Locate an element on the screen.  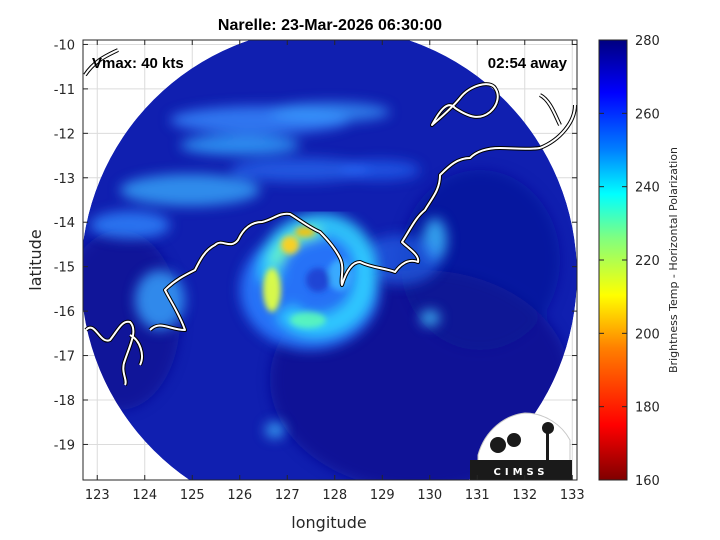
y-tick-label: -13 is located at coordinates (64, 179).